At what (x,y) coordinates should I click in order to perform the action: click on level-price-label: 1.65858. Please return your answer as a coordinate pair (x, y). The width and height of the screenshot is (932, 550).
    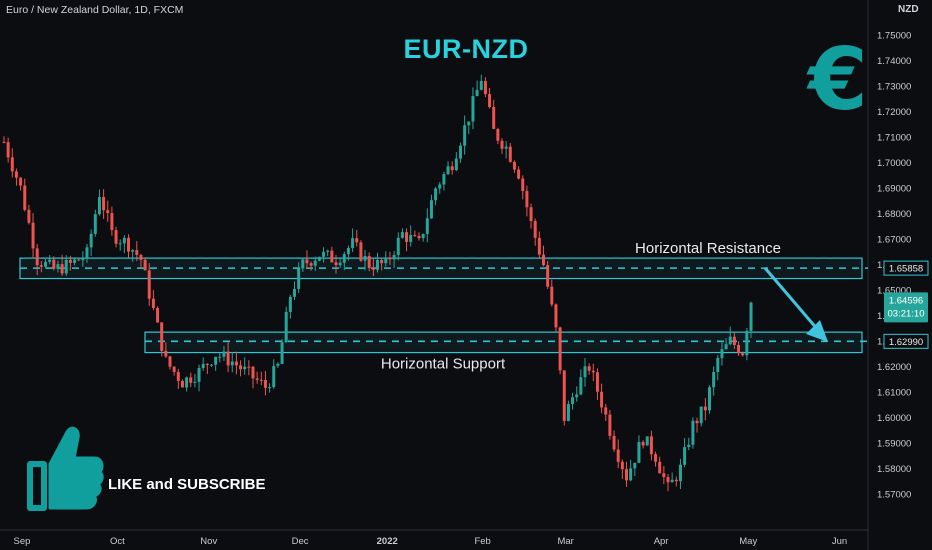
    Looking at the image, I should click on (906, 269).